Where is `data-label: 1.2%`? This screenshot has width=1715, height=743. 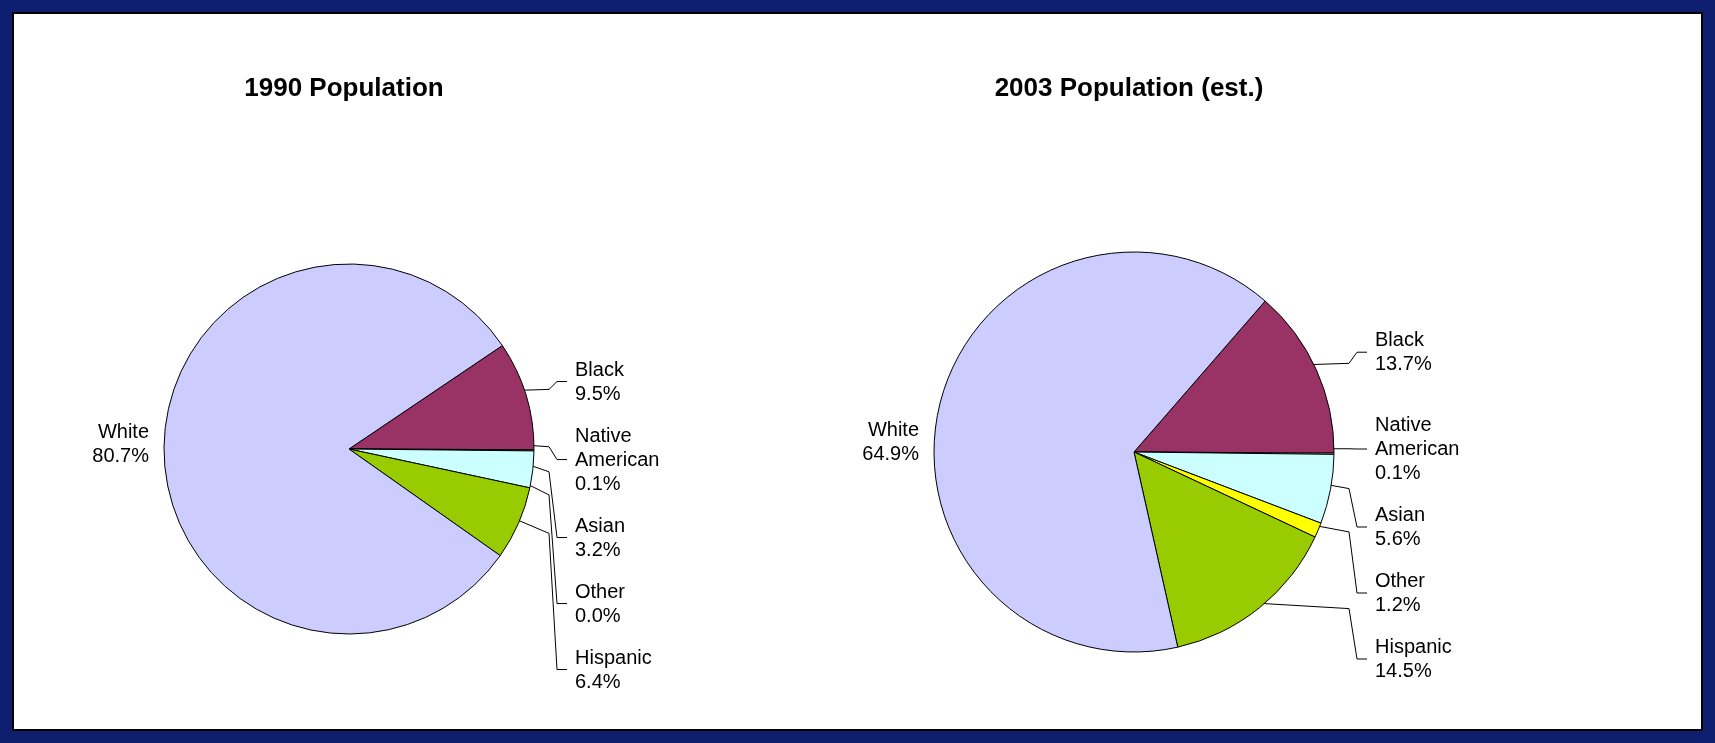 data-label: 1.2% is located at coordinates (1398, 604).